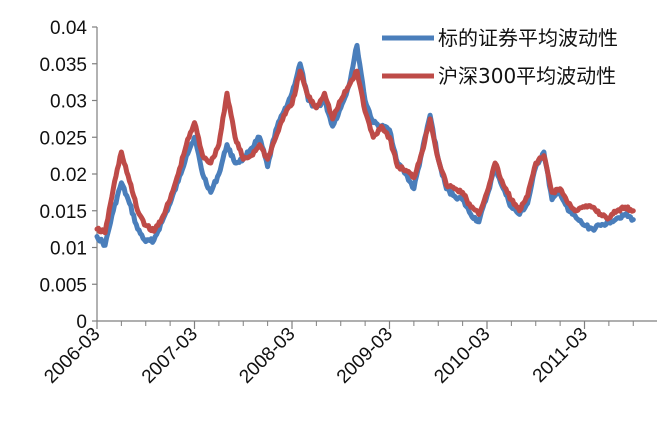 Image resolution: width=672 pixels, height=441 pixels. Describe the element at coordinates (462, 356) in the screenshot. I see `x-tick-label: 2010-03` at that location.